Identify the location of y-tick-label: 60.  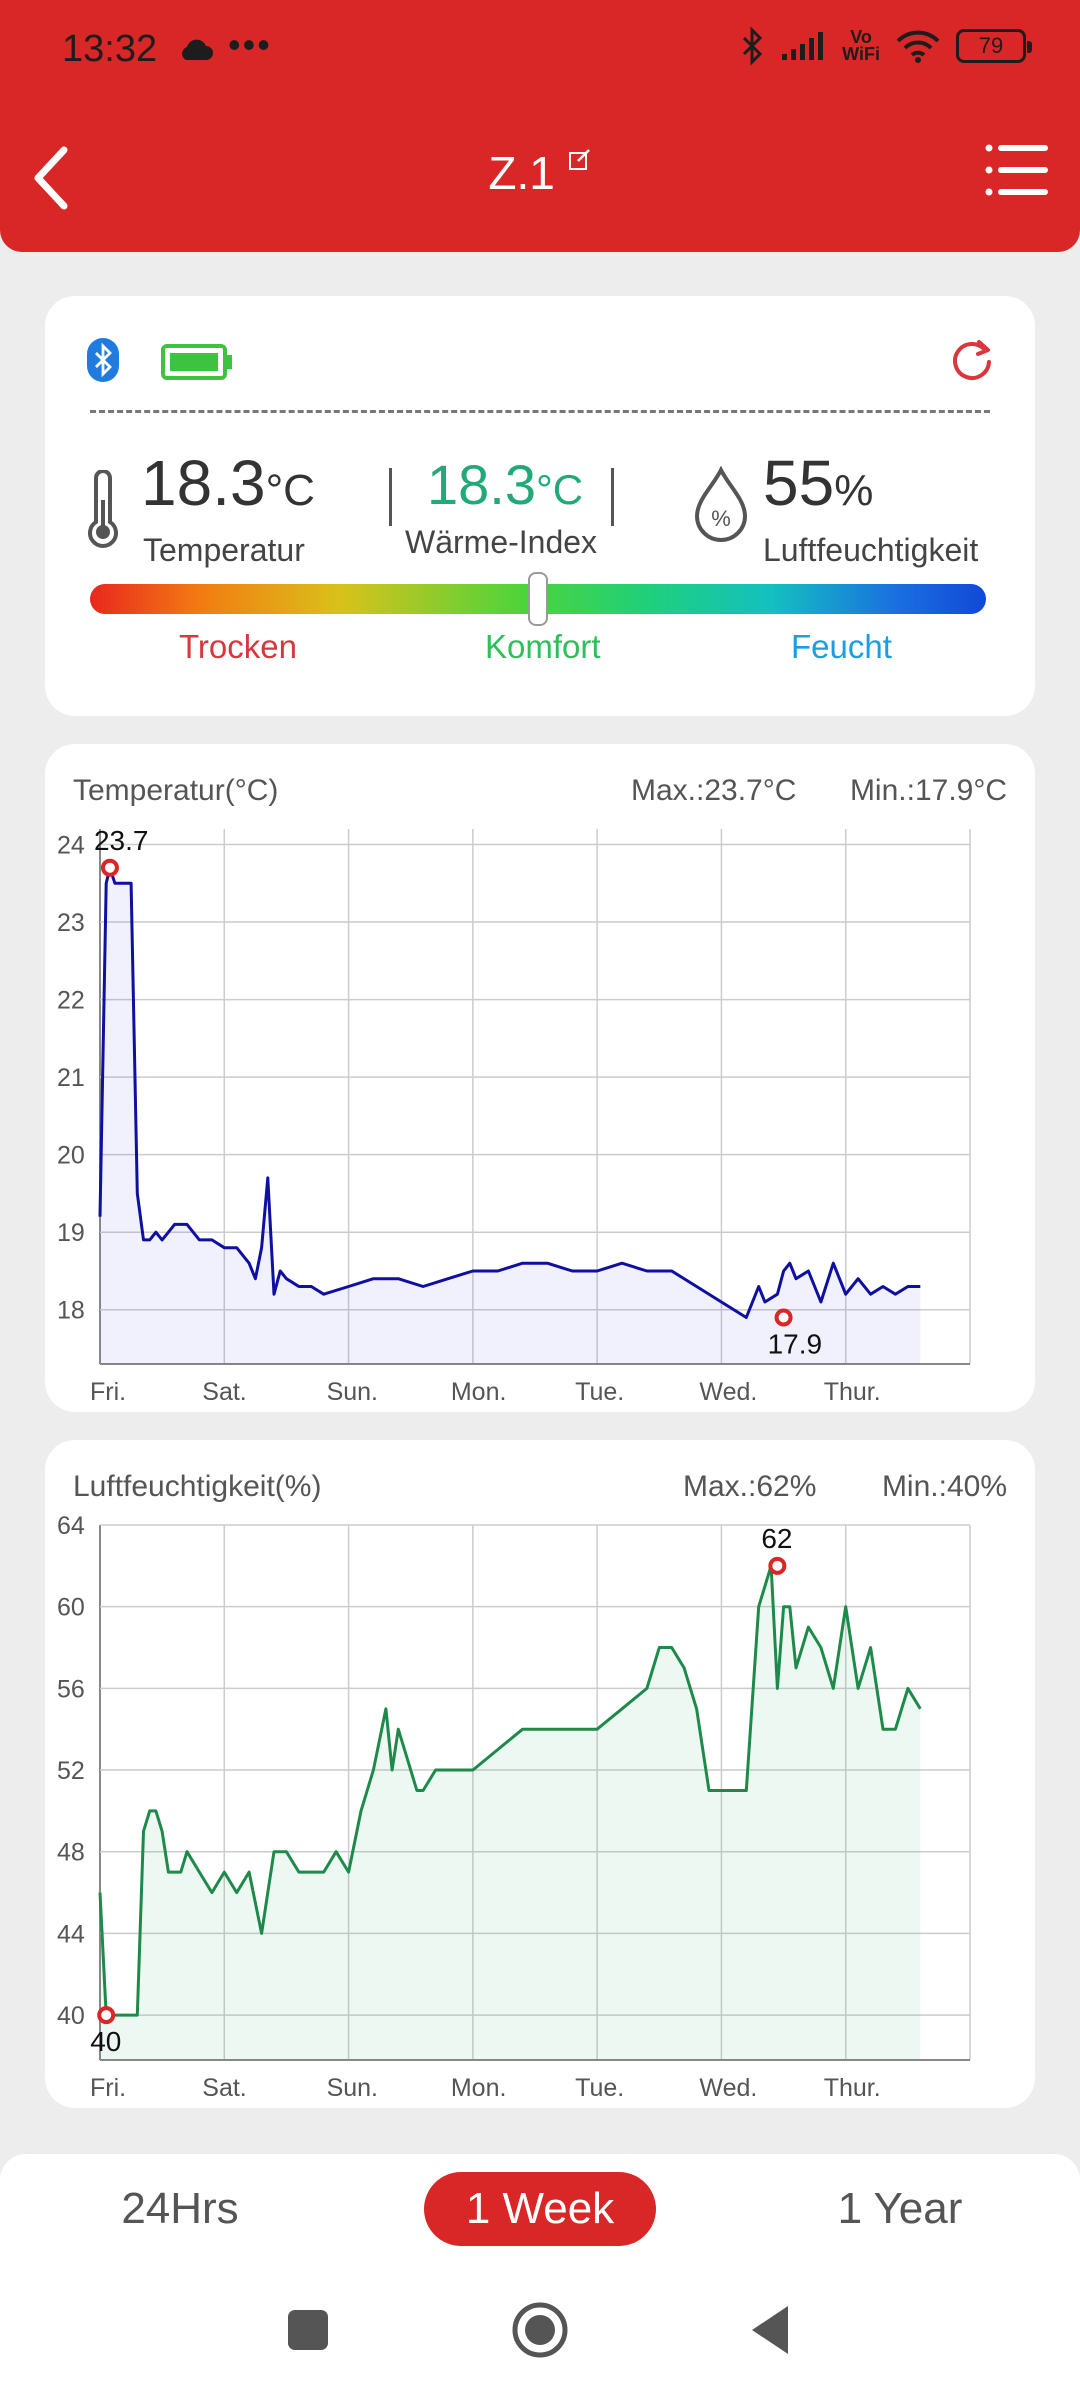
(71, 1608).